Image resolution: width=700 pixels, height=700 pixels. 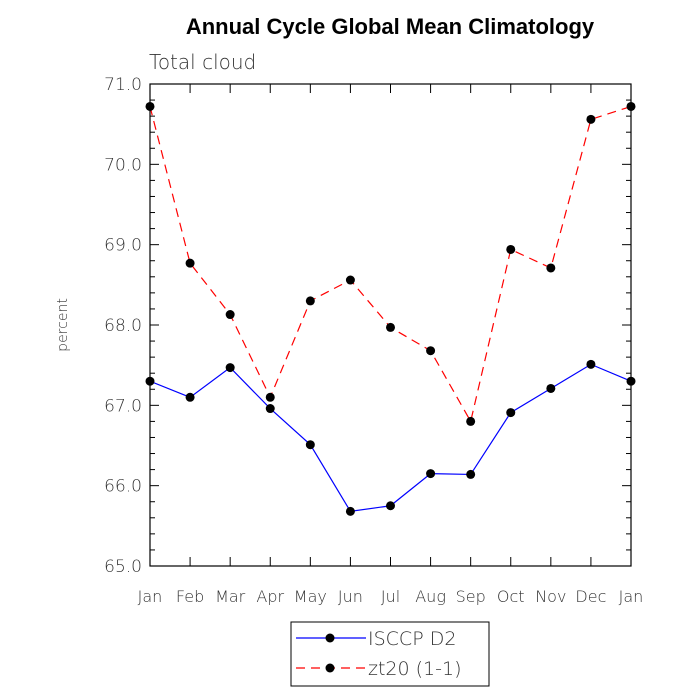 What do you see at coordinates (330, 668) in the screenshot?
I see `legend-marker-zt20` at bounding box center [330, 668].